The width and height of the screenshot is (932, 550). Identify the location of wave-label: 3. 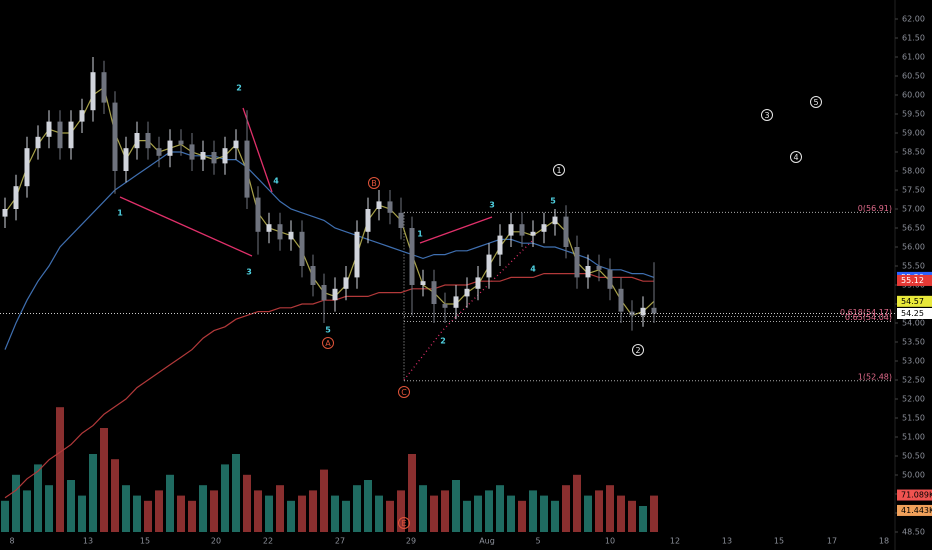
(492, 205).